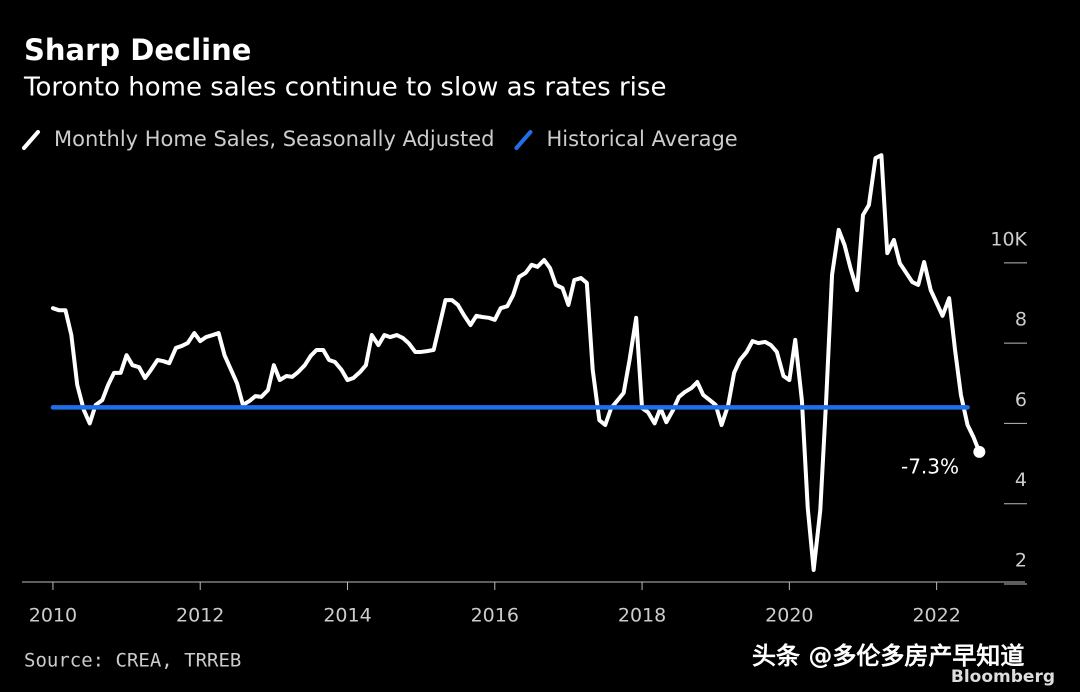 This screenshot has height=692, width=1080. Describe the element at coordinates (888, 656) in the screenshot. I see `watermark: 头条 @多伦多房产早知道` at that location.